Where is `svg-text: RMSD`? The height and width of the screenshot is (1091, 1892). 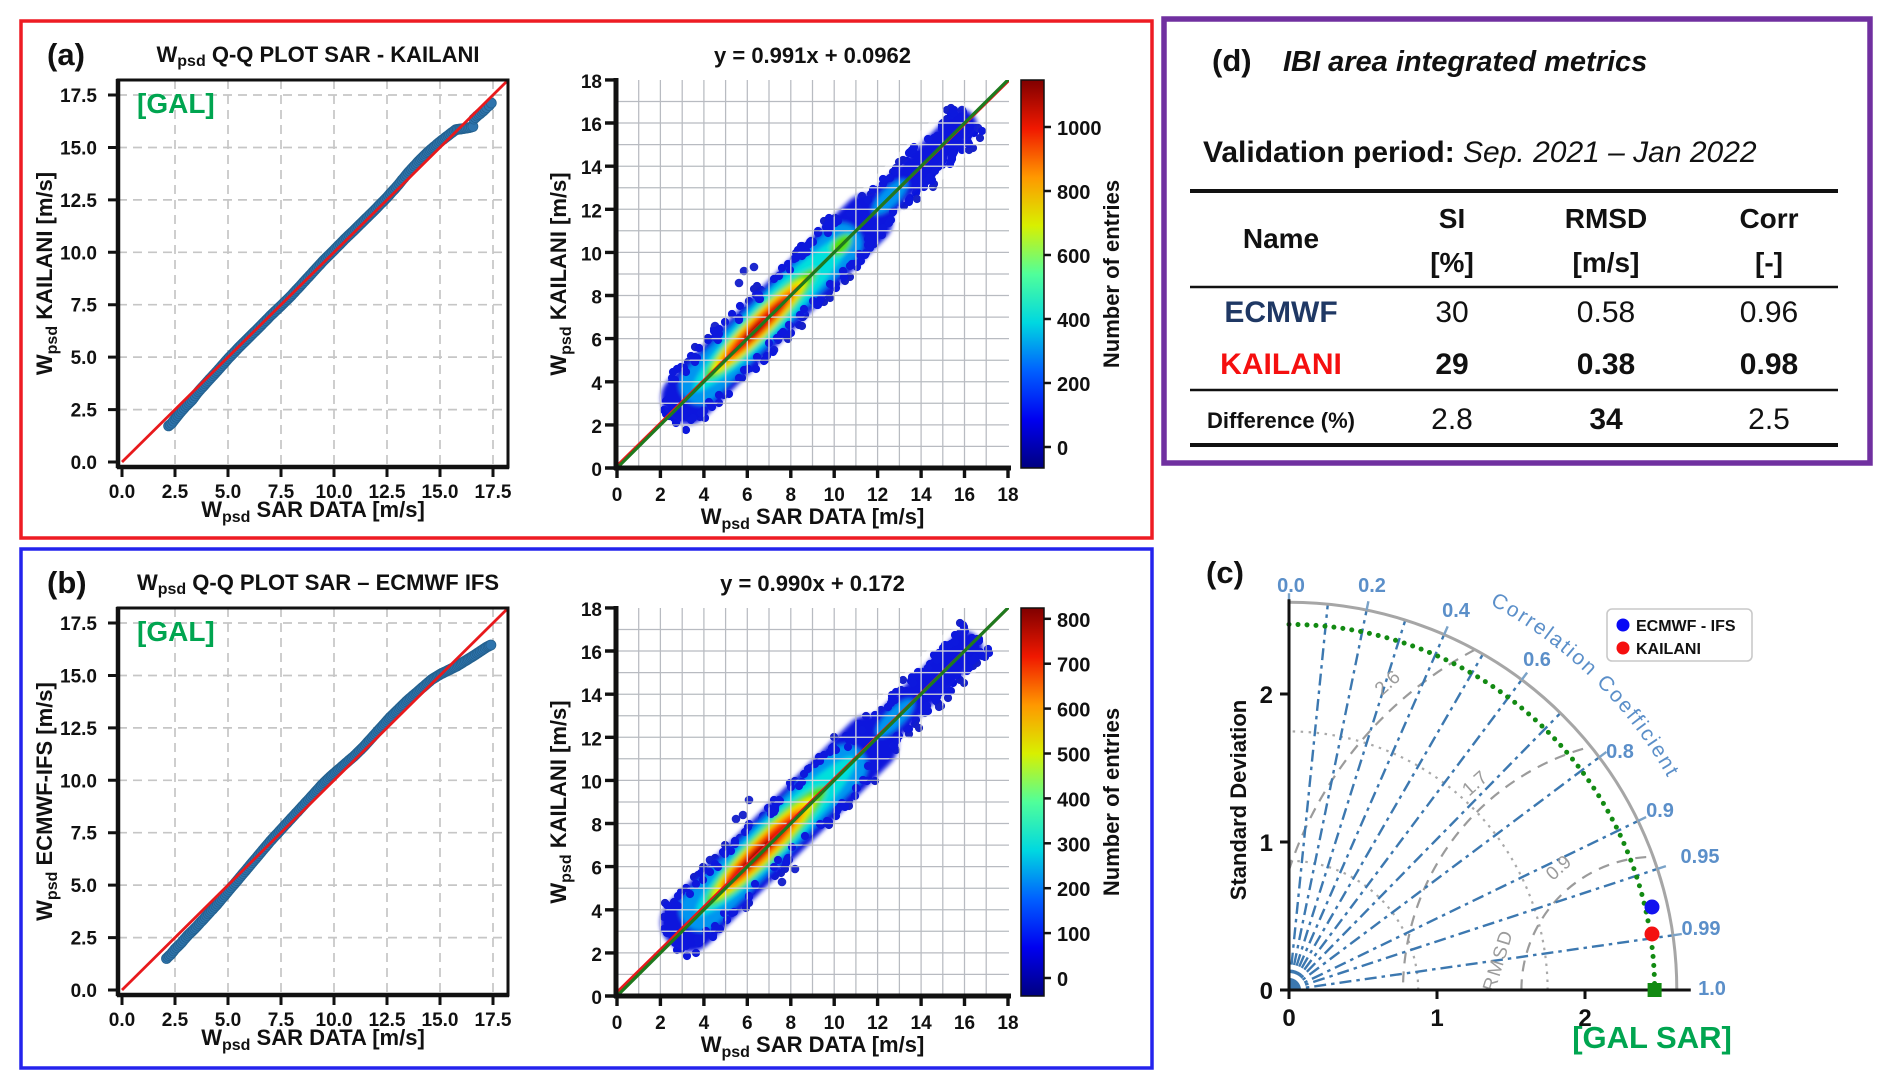
svg-text: RMSD is located at coordinates (1606, 218).